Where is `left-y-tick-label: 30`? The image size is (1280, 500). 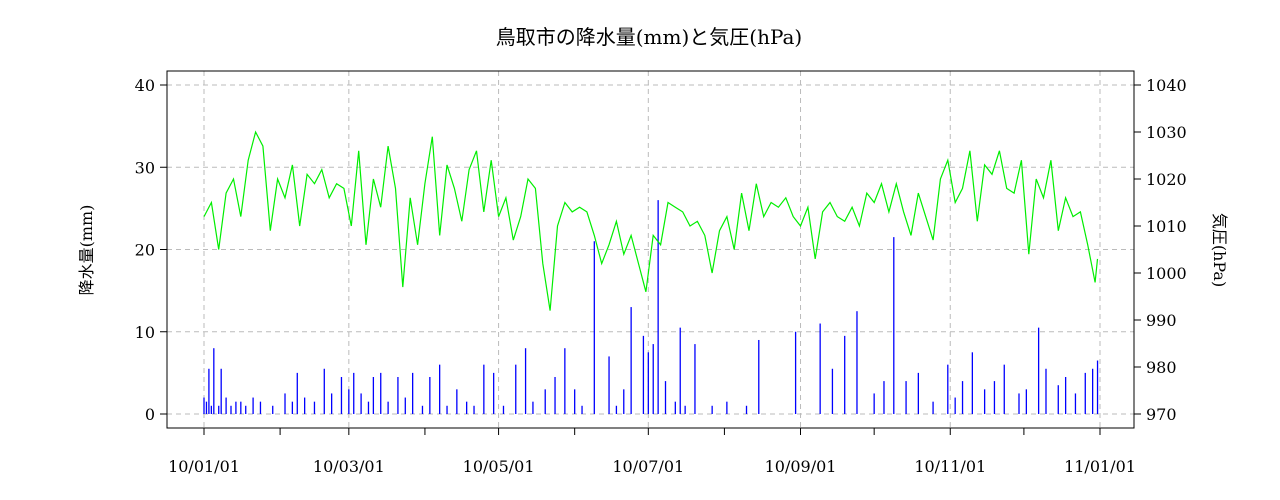 left-y-tick-label: 30 is located at coordinates (145, 167).